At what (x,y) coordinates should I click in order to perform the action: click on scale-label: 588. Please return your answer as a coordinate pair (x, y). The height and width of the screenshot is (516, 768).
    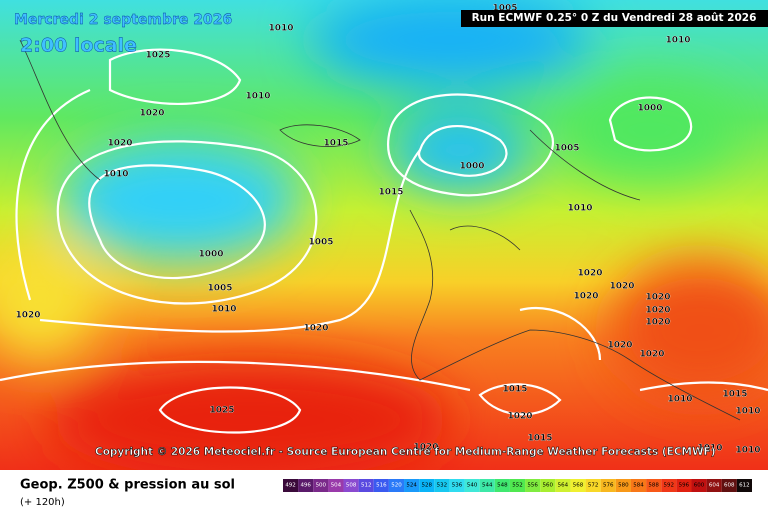
    Looking at the image, I should click on (653, 486).